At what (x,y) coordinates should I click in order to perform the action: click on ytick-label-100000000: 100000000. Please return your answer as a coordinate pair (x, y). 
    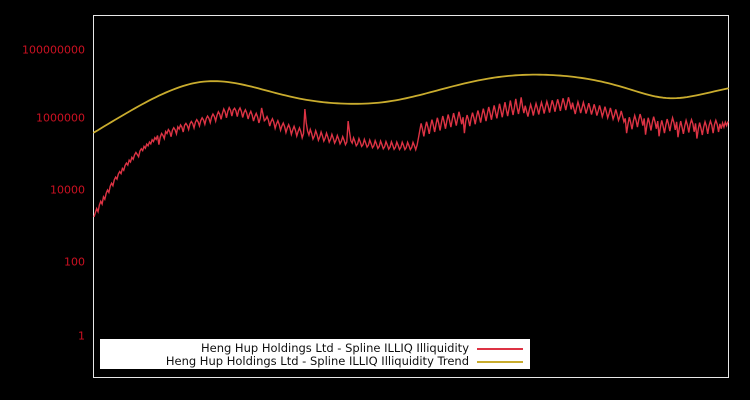
    Looking at the image, I should click on (53, 50).